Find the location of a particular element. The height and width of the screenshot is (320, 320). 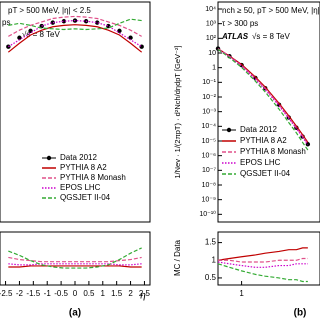

y-axis-label: 1/Nev · 1/(2πpT) · d²Nch/dηdpT [GeV⁻²] is located at coordinates (177, 111).